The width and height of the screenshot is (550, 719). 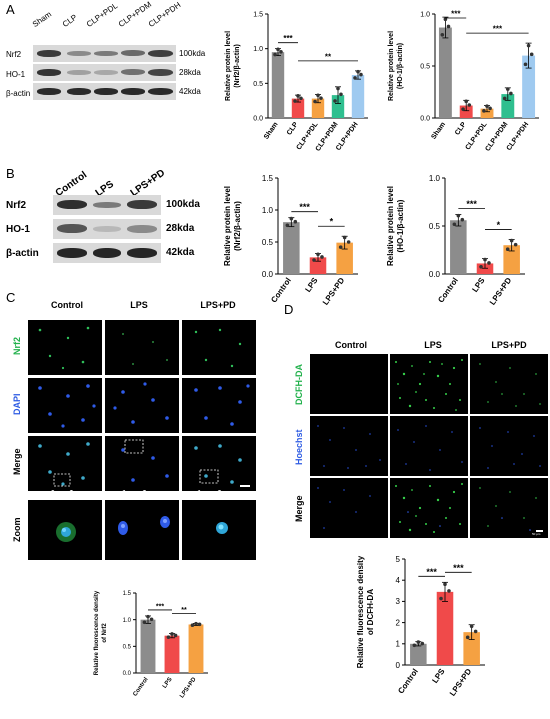 I want to click on wb-strip-bactin, so click(x=104, y=91).